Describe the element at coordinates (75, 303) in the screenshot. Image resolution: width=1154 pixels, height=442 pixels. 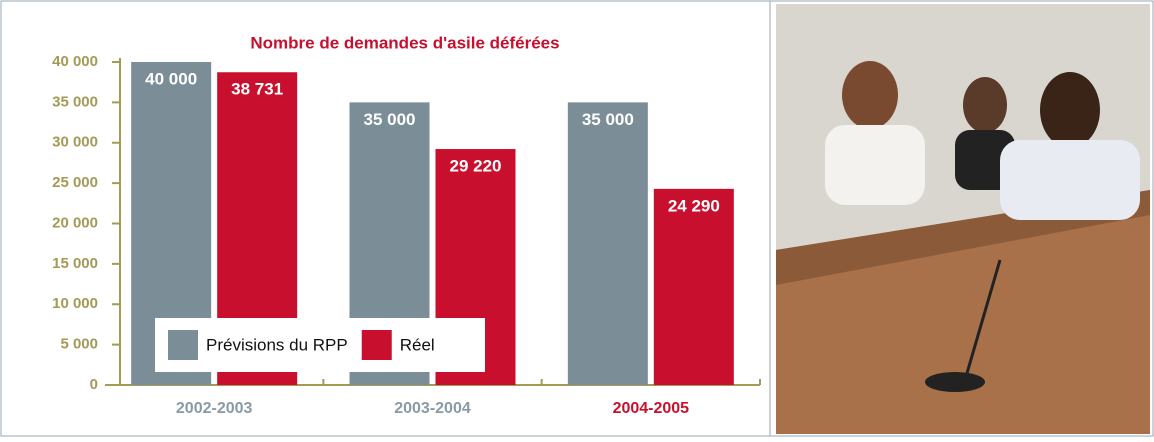
I see `y-tick-label: 10 000` at that location.